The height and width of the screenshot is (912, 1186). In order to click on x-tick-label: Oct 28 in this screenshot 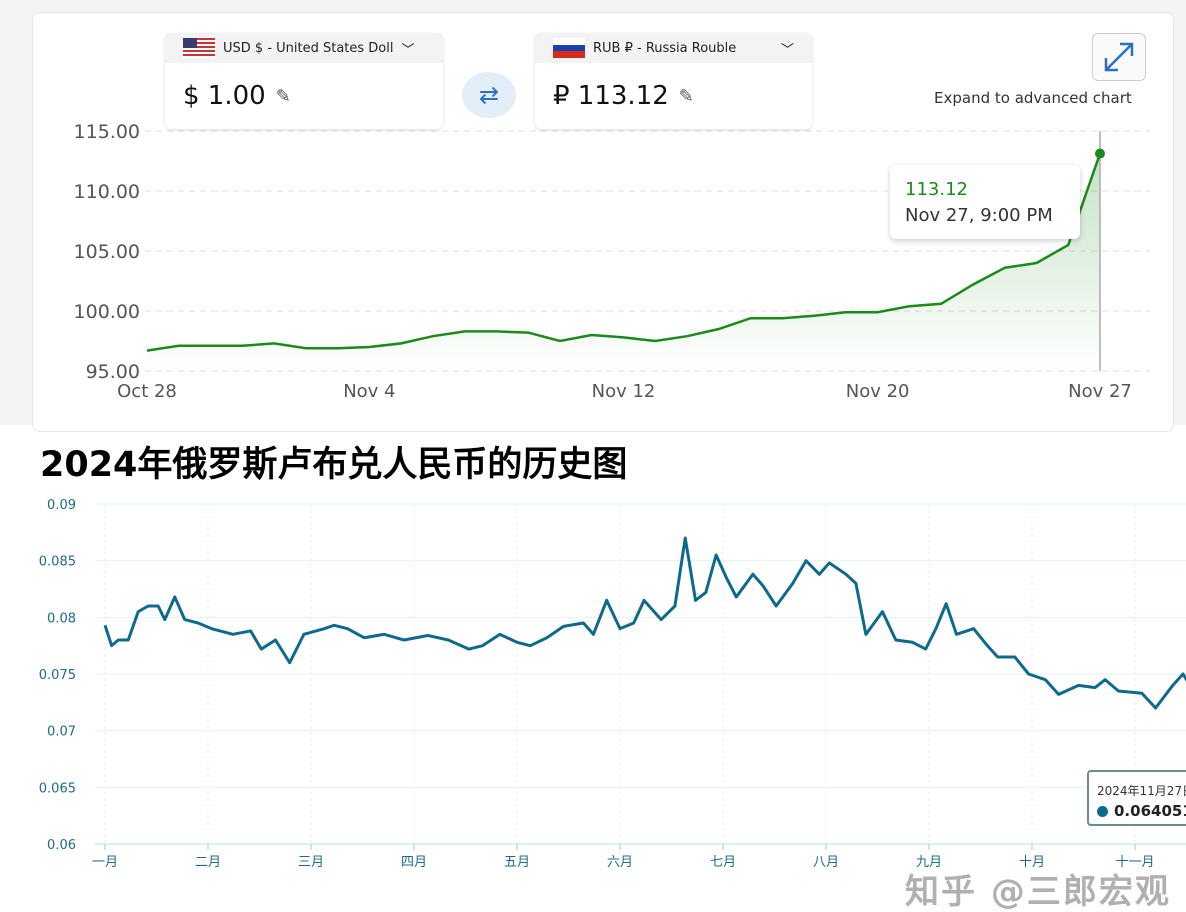, I will do `click(147, 391)`.